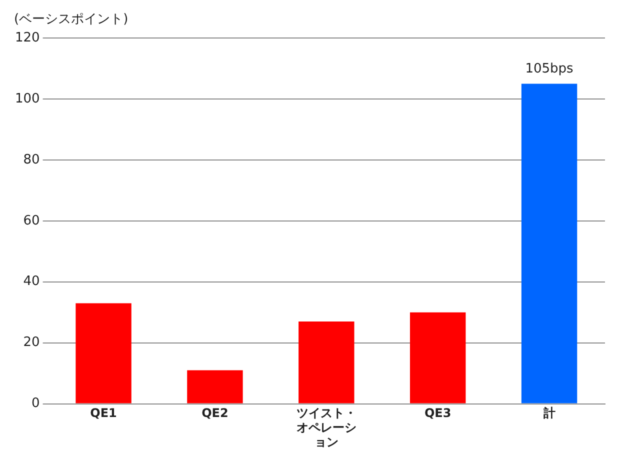 The image size is (623, 461). Describe the element at coordinates (31, 342) in the screenshot. I see `y-tick-label: 20` at that location.